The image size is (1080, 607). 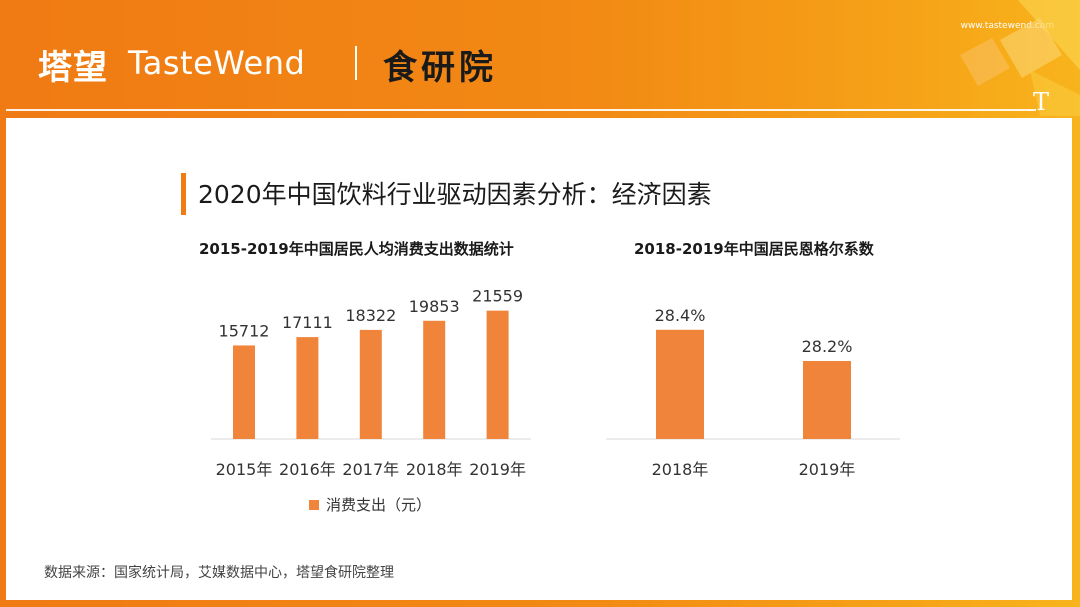 What do you see at coordinates (1007, 26) in the screenshot?
I see `site-url: www.tastewend.com` at bounding box center [1007, 26].